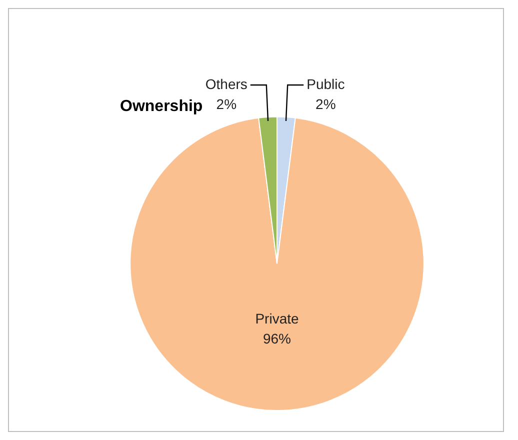  I want to click on slice-label: Private, so click(277, 318).